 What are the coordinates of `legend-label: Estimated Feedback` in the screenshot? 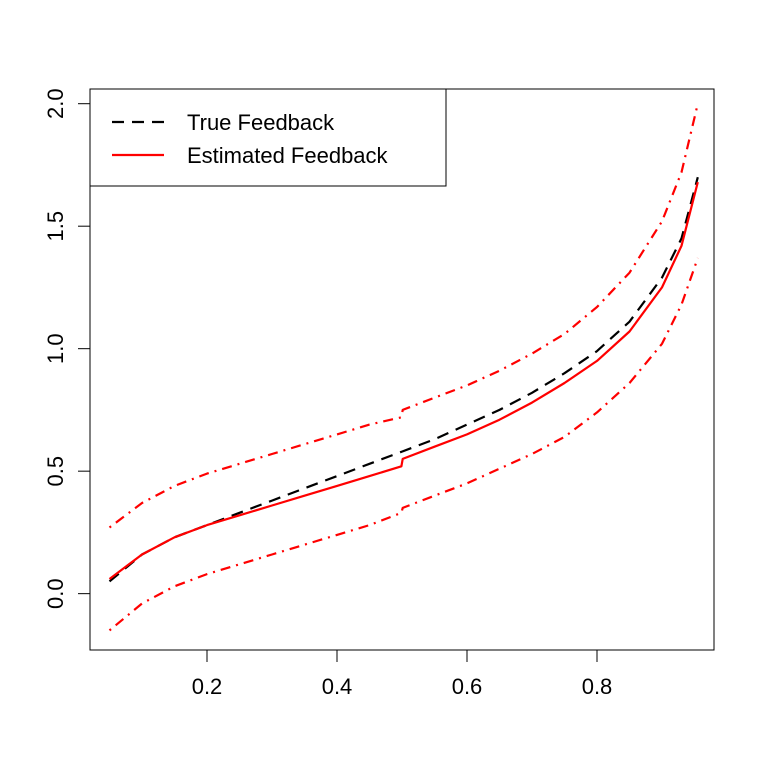 It's located at (288, 155).